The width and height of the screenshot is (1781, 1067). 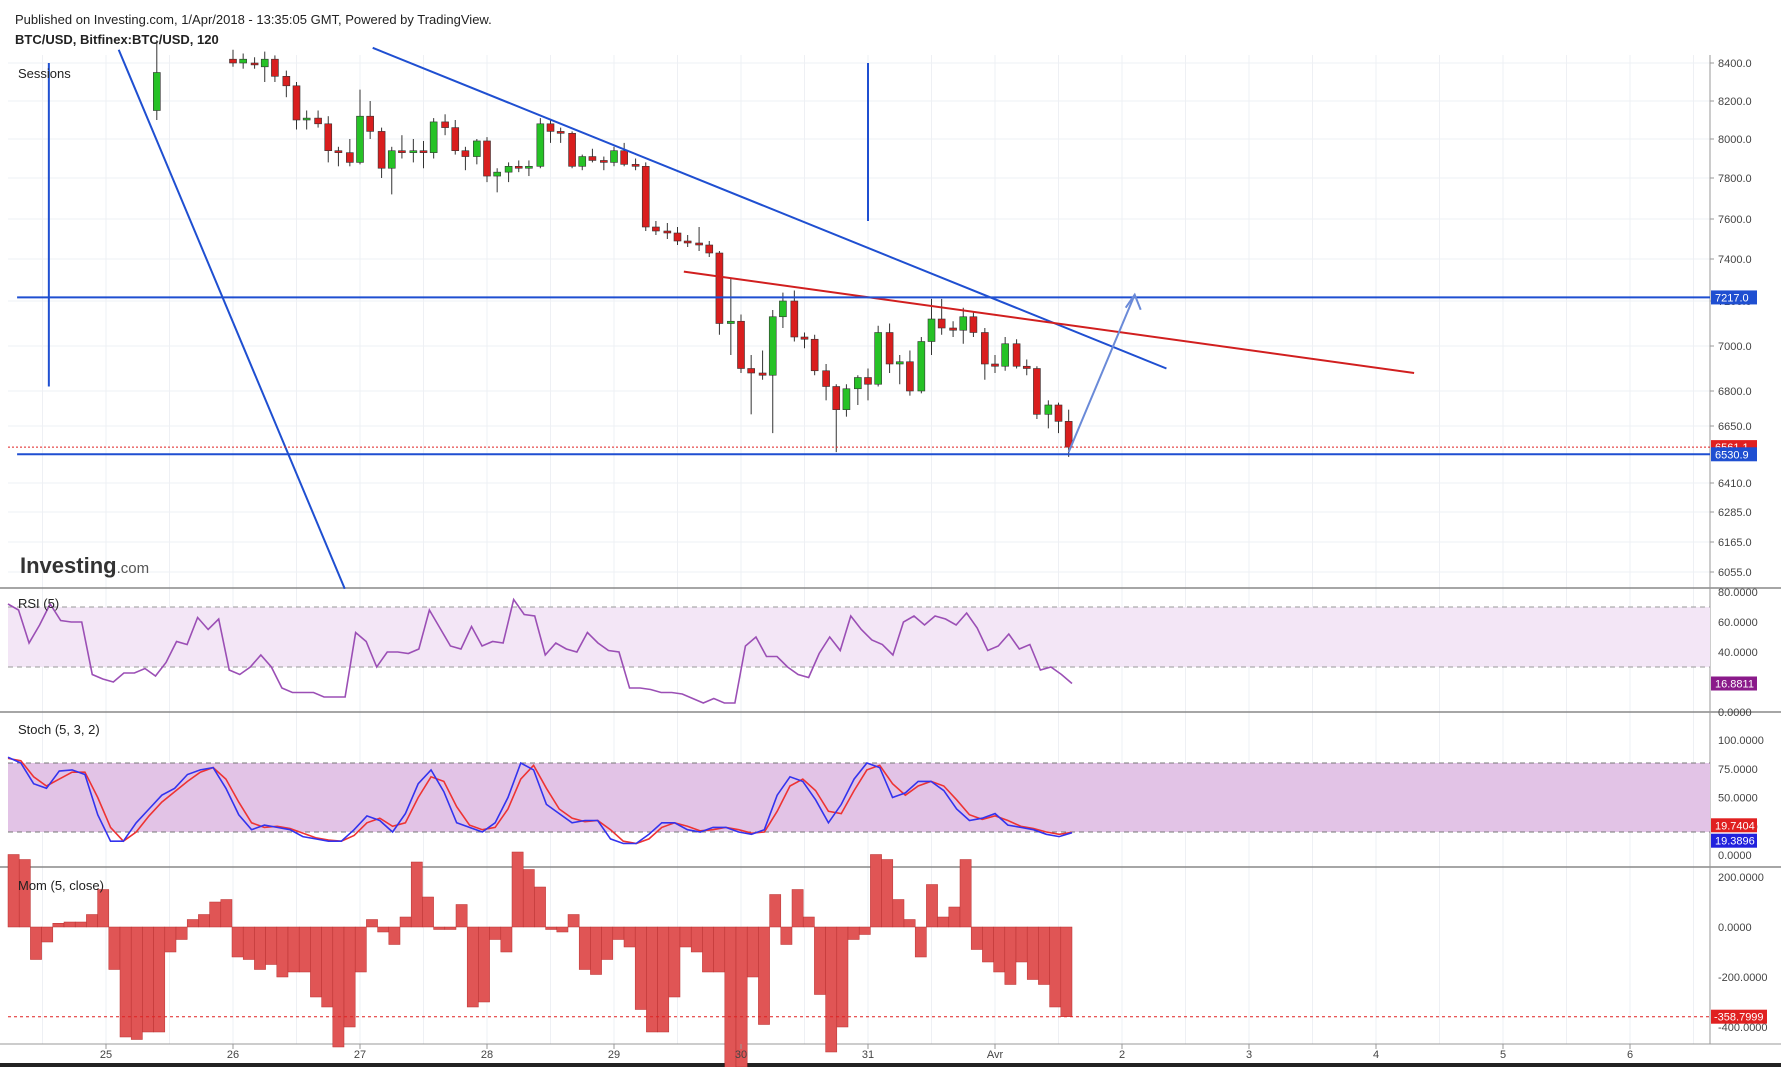 I want to click on rsi-last-label: 16.8811, so click(x=1734, y=685).